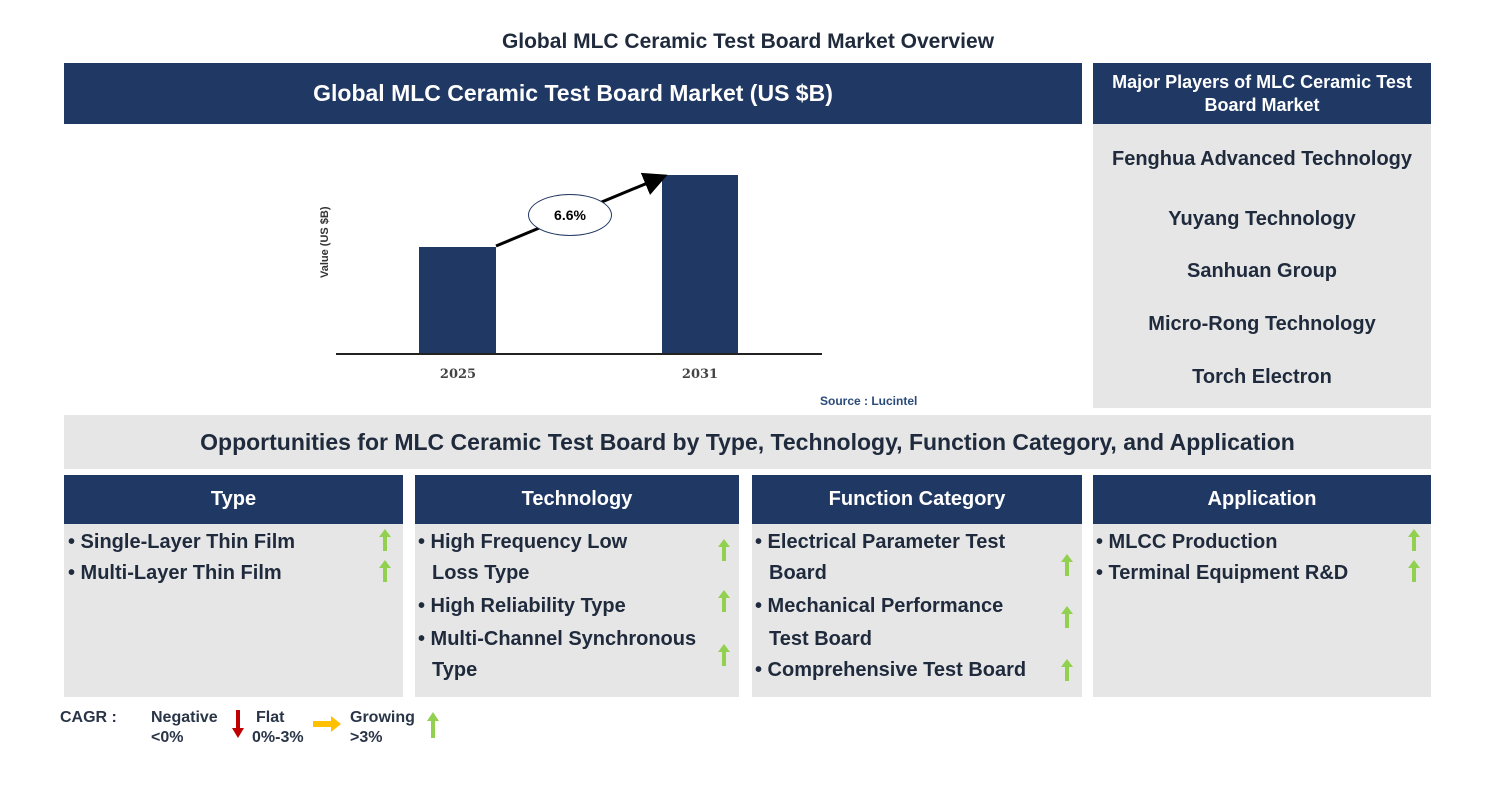  I want to click on bar-chart: Value (US $B) 6.6% 2025 2031, so click(580, 285).